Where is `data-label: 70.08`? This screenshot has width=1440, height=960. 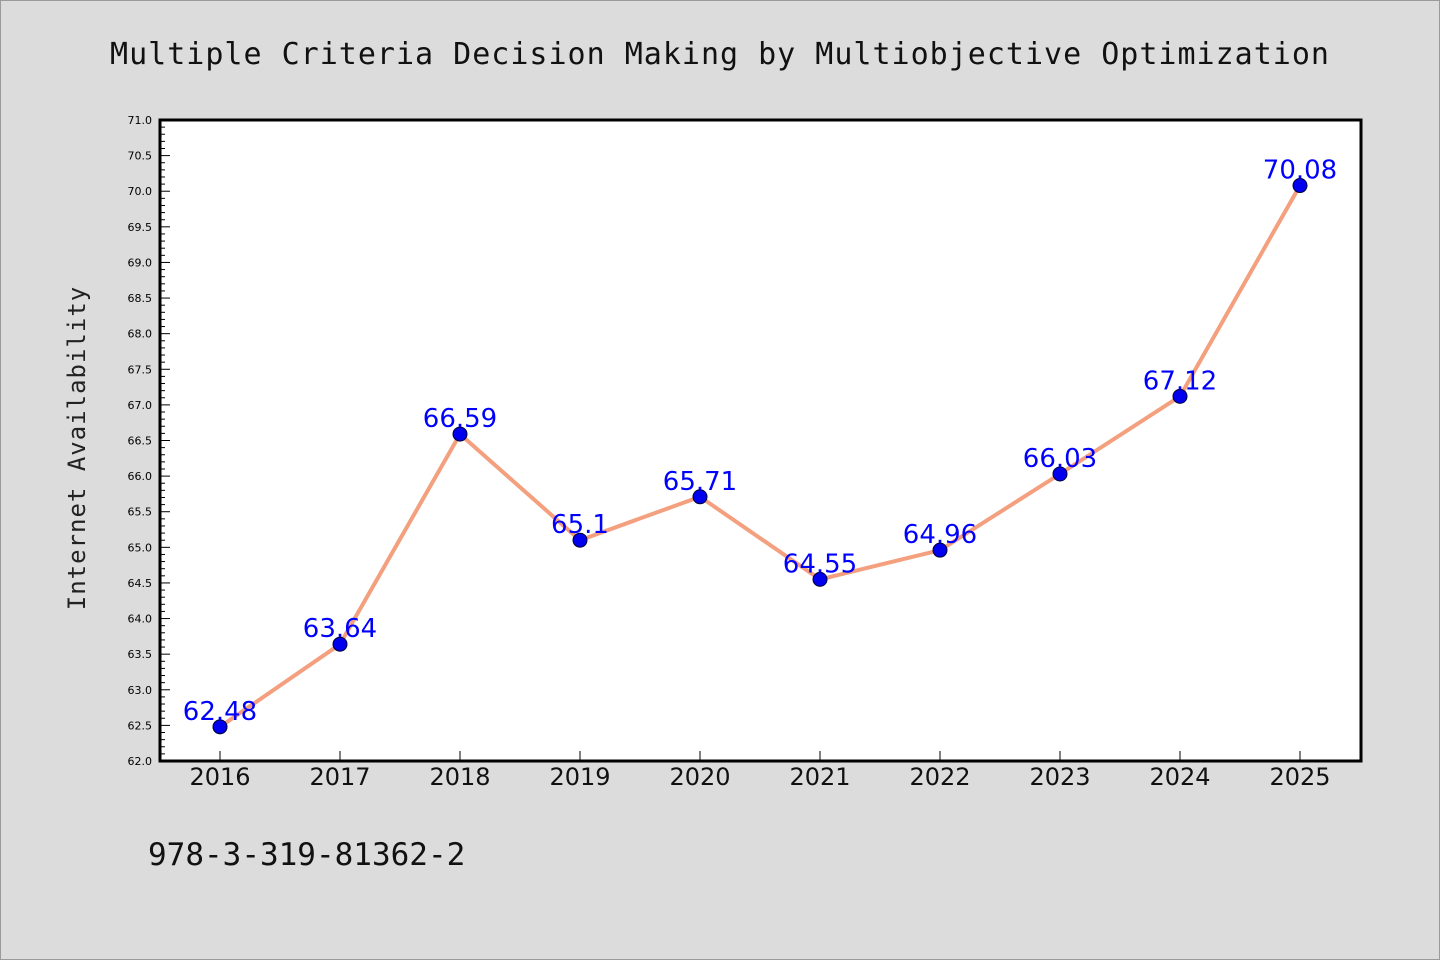 data-label: 70.08 is located at coordinates (1300, 171).